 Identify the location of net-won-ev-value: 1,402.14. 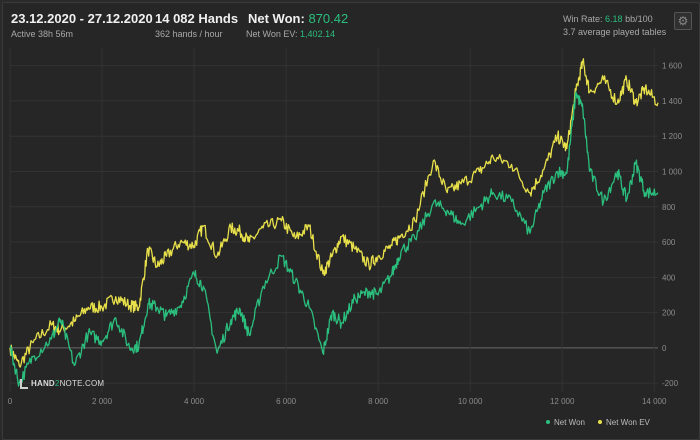
(318, 34).